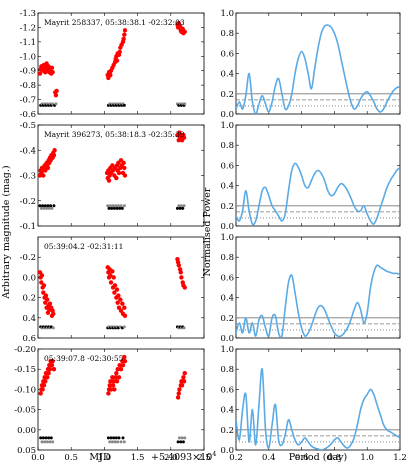  What do you see at coordinates (227, 238) in the screenshot?
I see `right-y-tick-label-p3: 1.0` at bounding box center [227, 238].